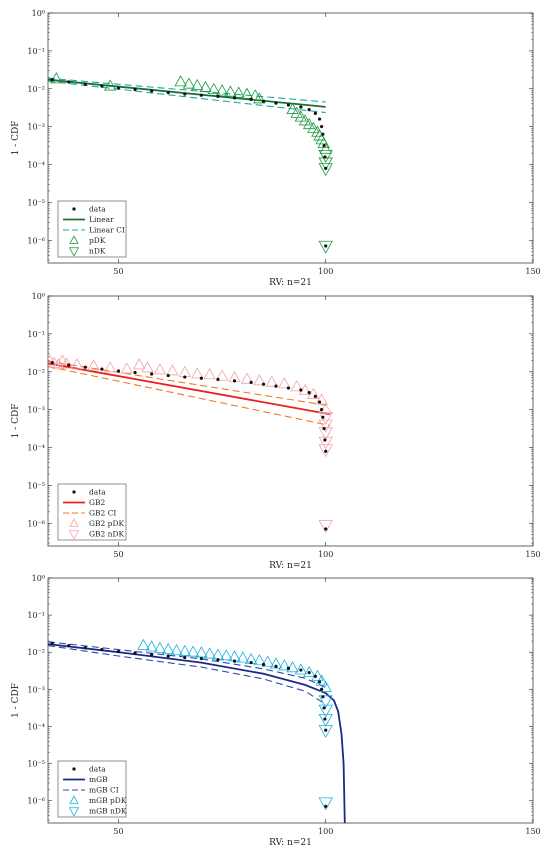 Image resolution: width=550 pixels, height=857 pixels. What do you see at coordinates (118, 831) in the screenshot?
I see `x-tick-label: 50` at bounding box center [118, 831].